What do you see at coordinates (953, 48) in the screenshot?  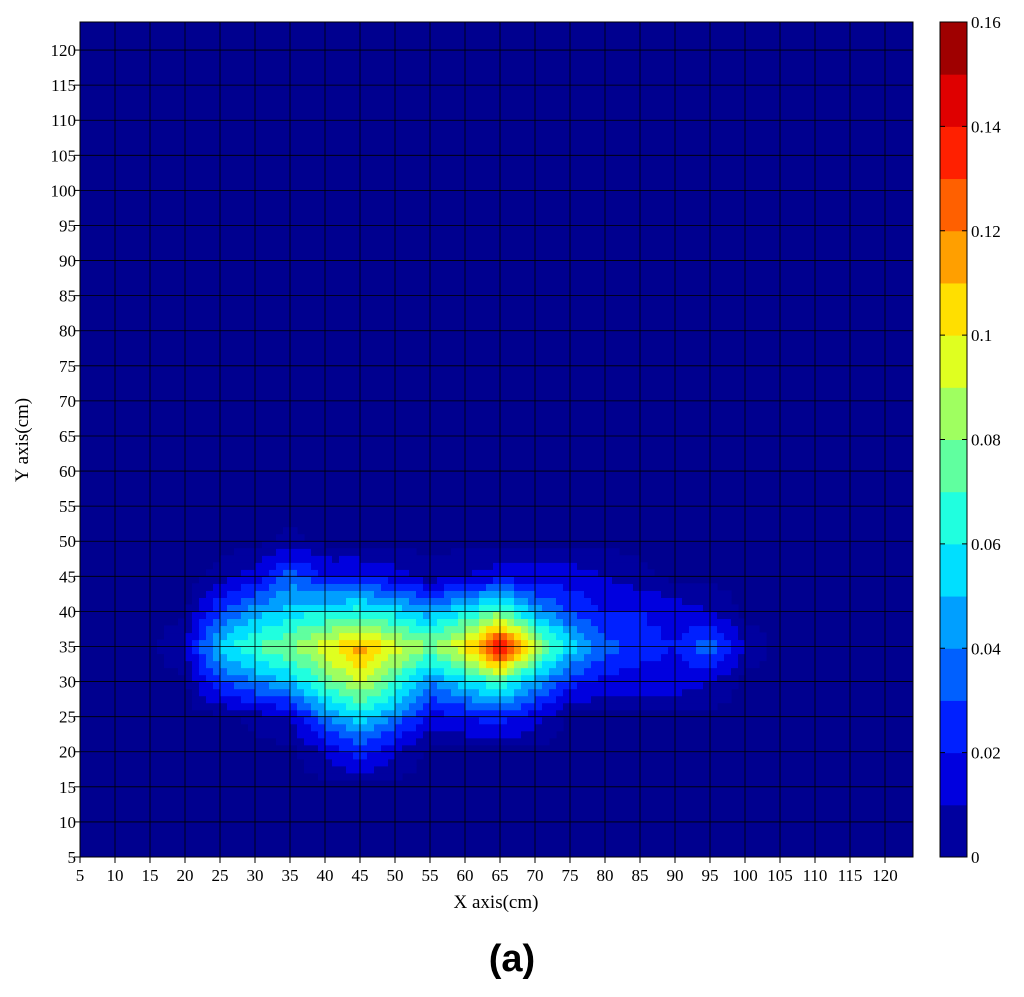 I see `colorbar-swatch` at bounding box center [953, 48].